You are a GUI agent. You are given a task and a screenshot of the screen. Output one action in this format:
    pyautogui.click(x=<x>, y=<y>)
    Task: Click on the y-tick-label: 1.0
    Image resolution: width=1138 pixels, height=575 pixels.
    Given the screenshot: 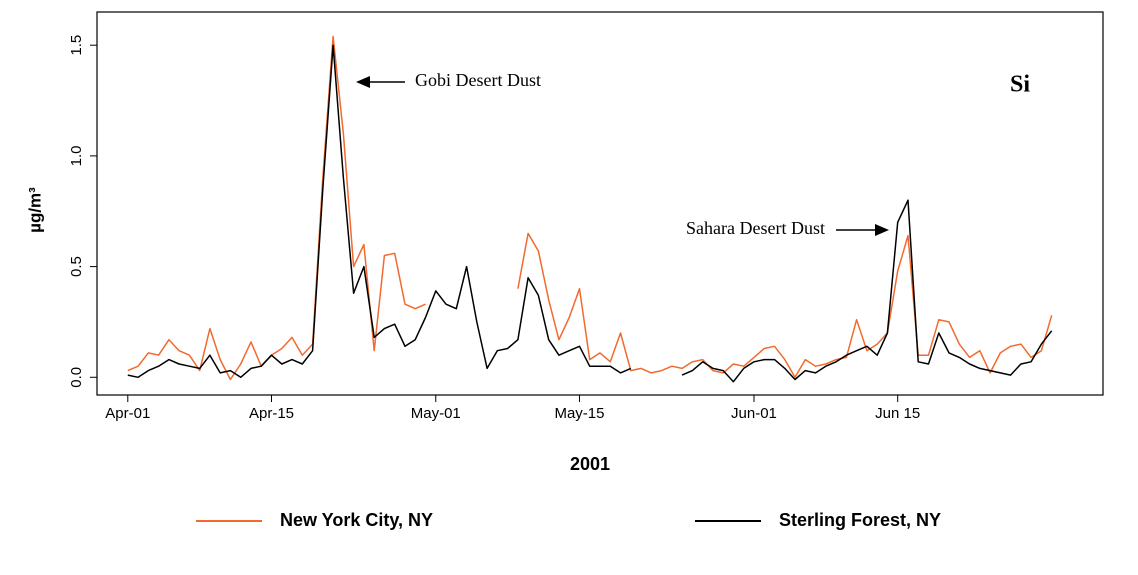 What is the action you would take?
    pyautogui.click(x=76, y=155)
    